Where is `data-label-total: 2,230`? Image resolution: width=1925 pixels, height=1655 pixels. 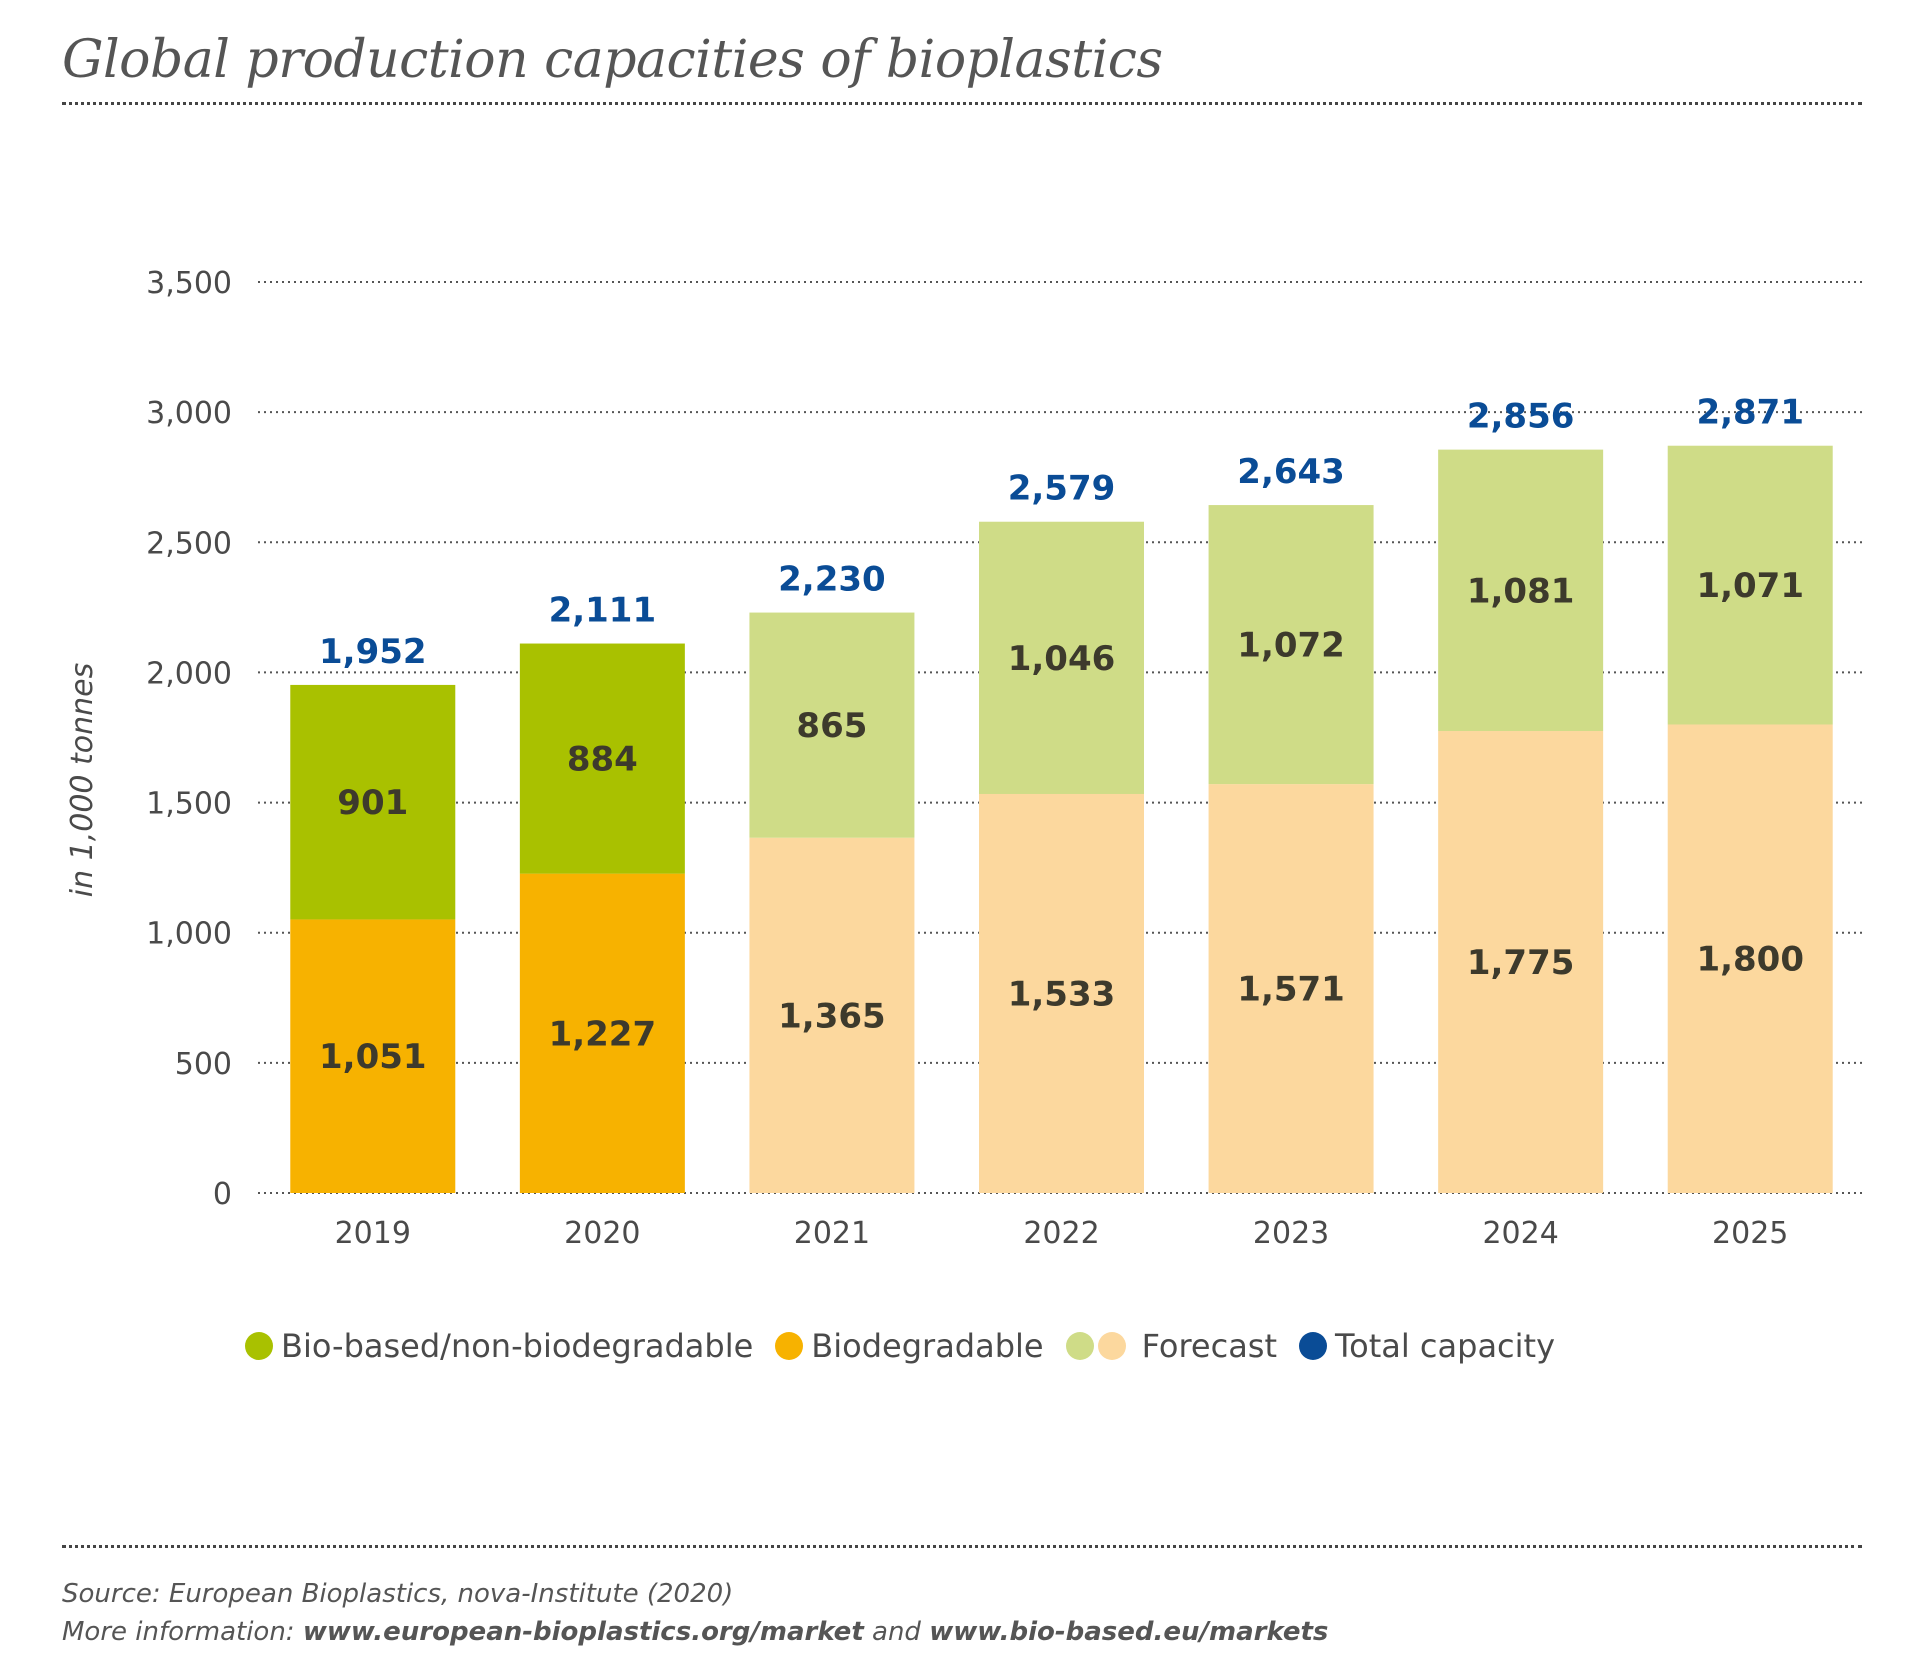
data-label-total: 2,230 is located at coordinates (832, 580).